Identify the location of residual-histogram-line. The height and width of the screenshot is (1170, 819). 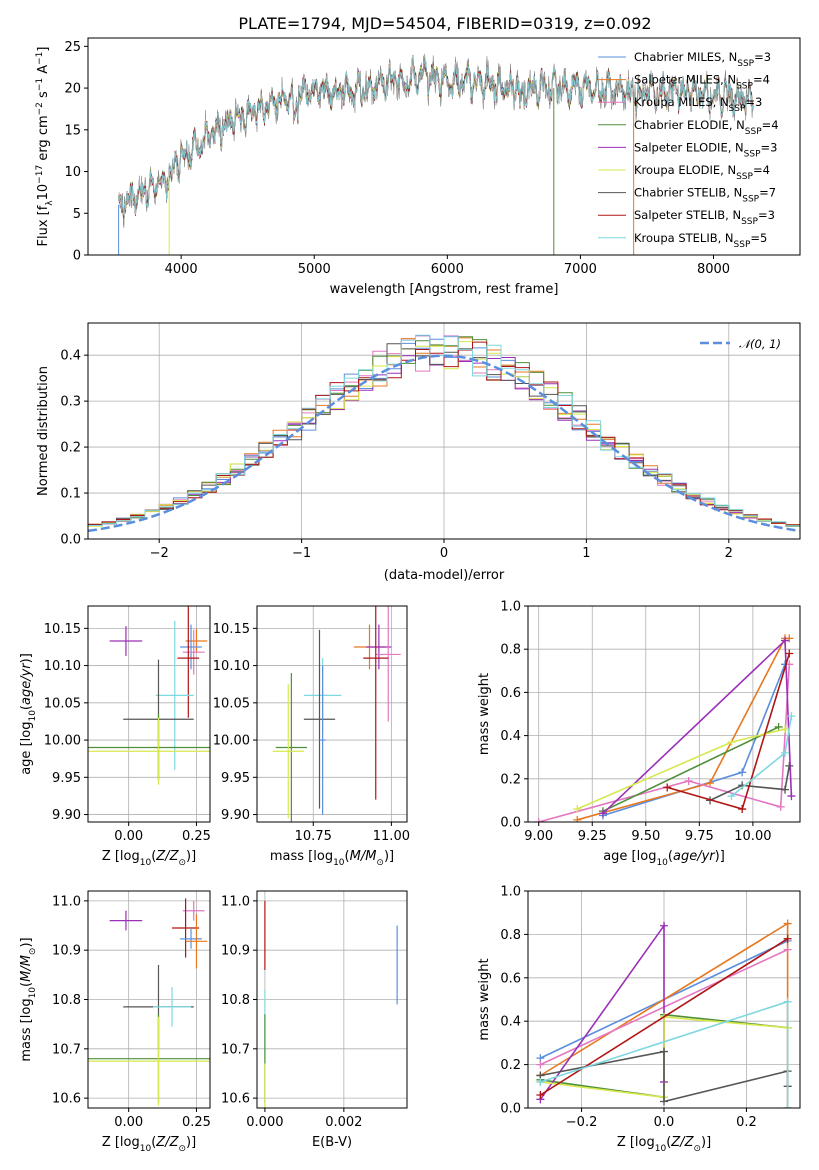
(444, 430).